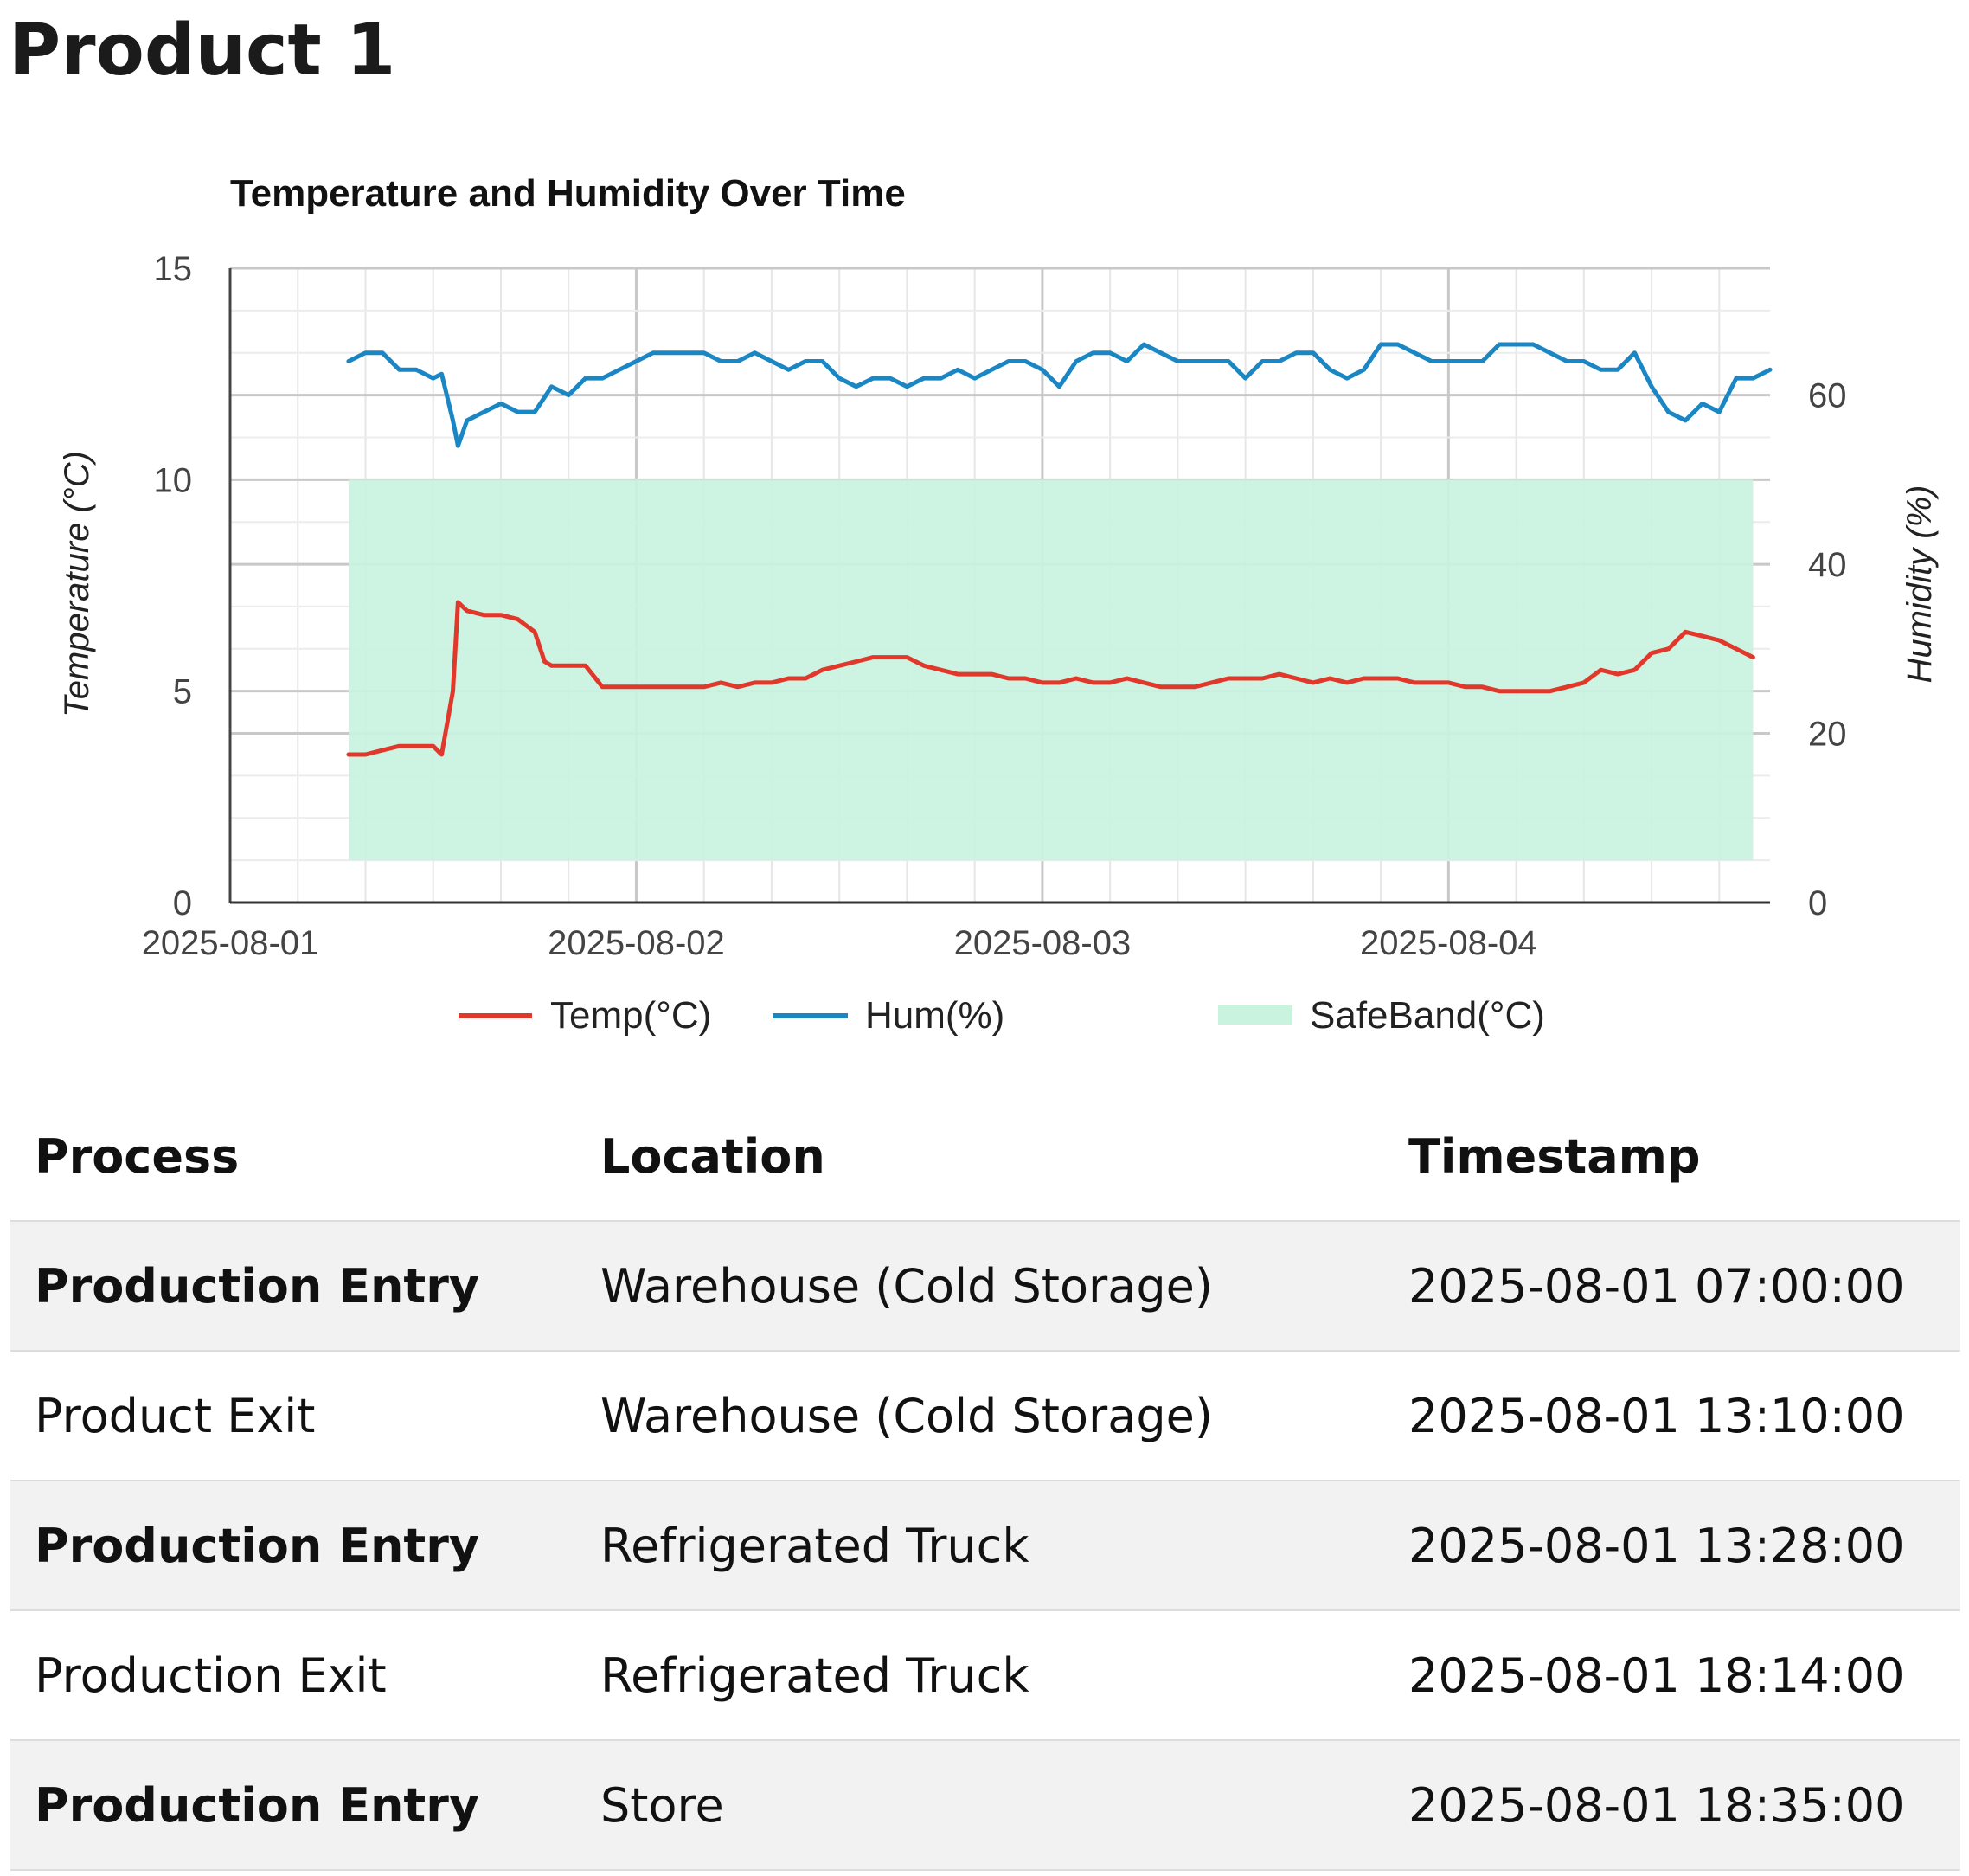 The width and height of the screenshot is (1969, 1876). I want to click on header-location: Location, so click(980, 1157).